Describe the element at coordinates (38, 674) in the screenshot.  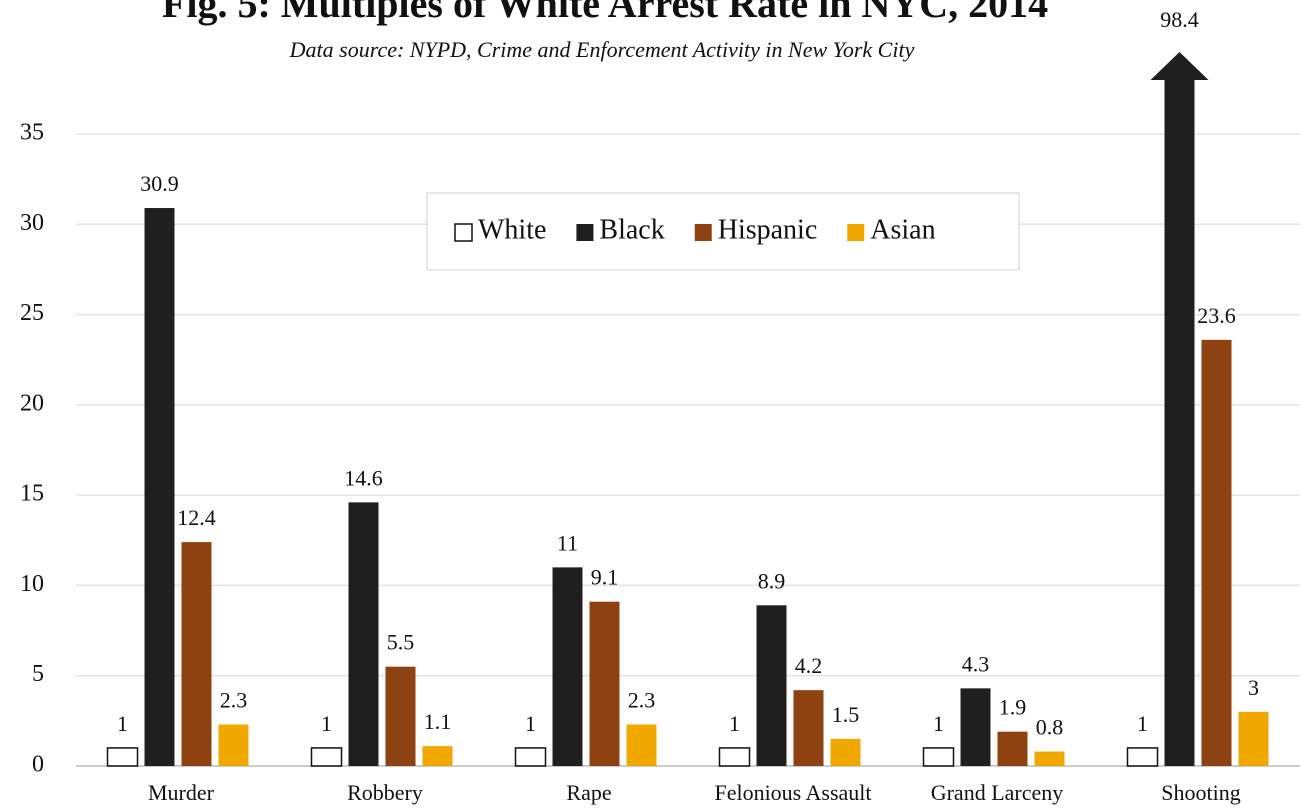
I see `y-tick-label: 5` at that location.